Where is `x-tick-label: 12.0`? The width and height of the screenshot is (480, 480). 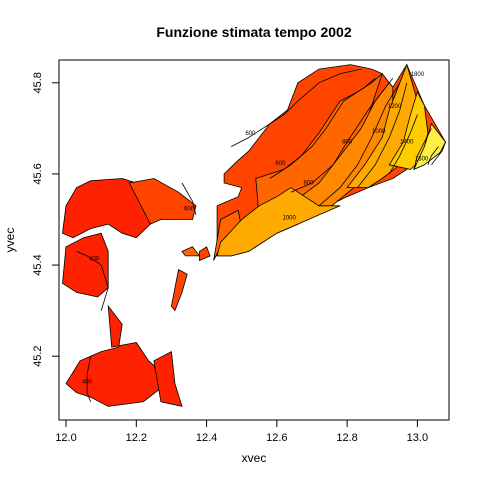
x-tick-label: 12.0 is located at coordinates (65, 438).